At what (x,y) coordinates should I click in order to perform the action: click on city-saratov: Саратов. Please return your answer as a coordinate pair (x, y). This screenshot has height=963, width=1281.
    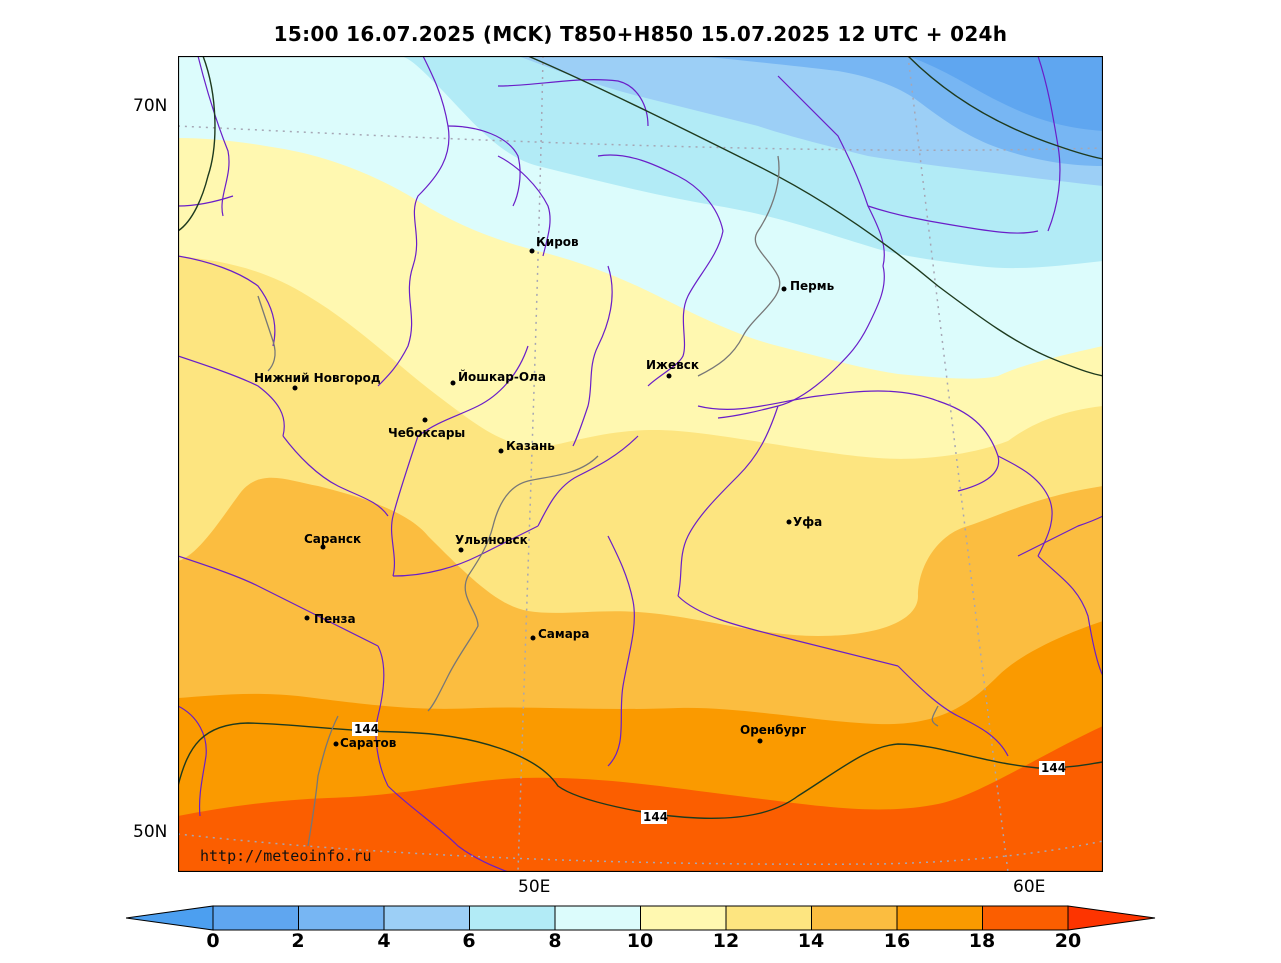
    Looking at the image, I should click on (365, 743).